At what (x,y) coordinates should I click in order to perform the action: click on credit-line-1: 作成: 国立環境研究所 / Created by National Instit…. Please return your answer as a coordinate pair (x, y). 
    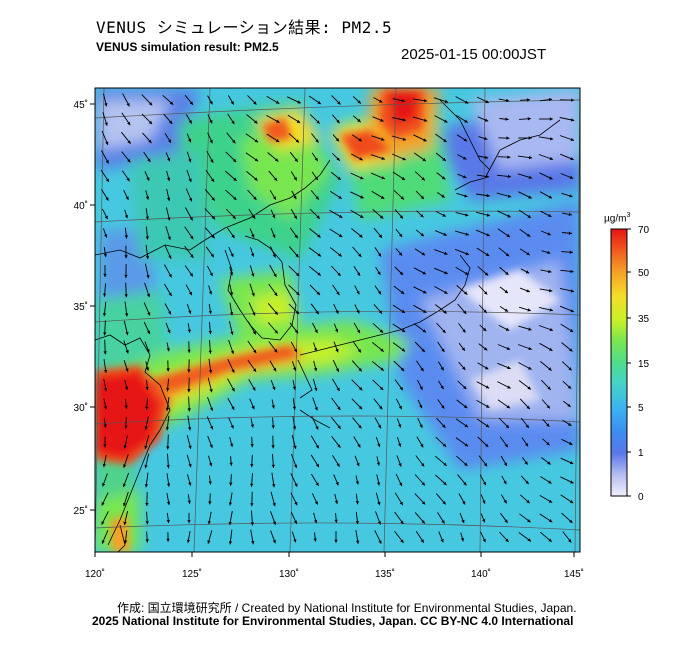
    Looking at the image, I should click on (347, 608).